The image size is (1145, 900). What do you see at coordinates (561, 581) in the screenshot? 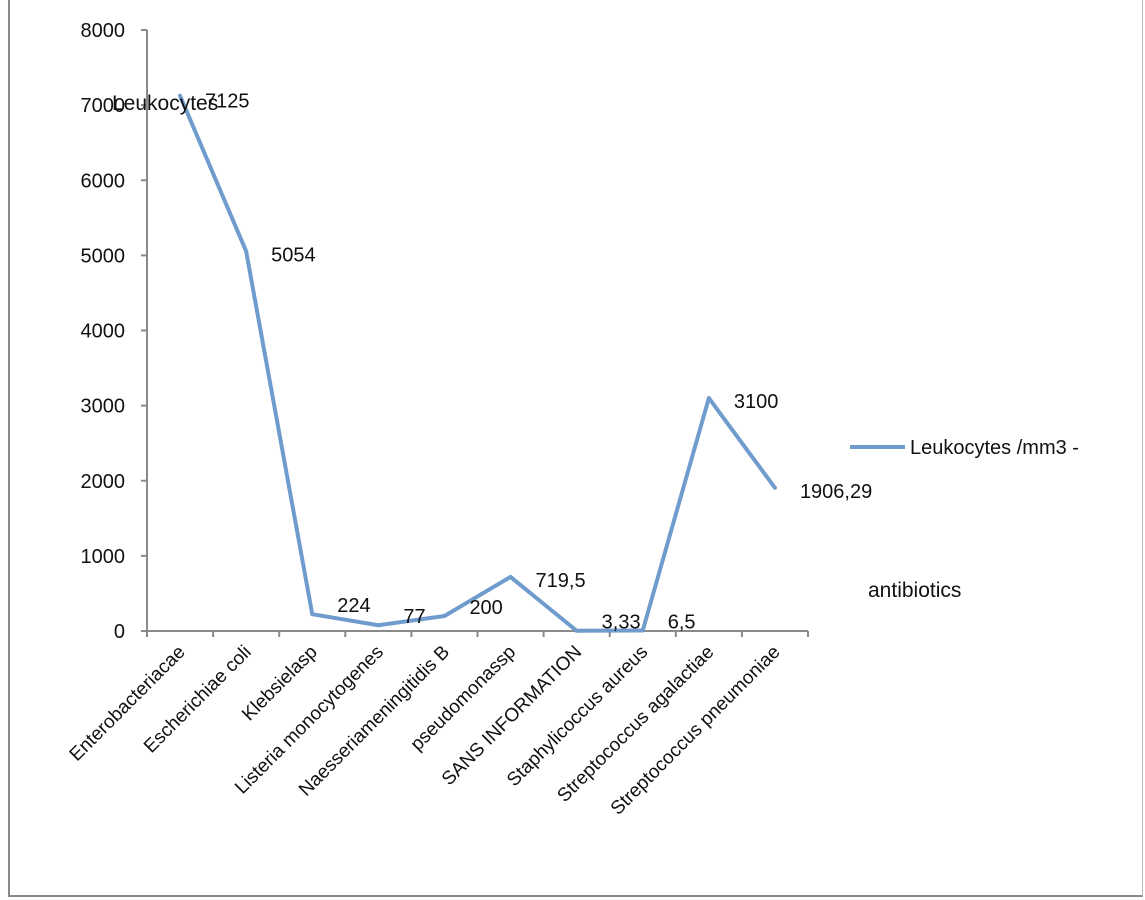
I see `data-label: 719,5` at bounding box center [561, 581].